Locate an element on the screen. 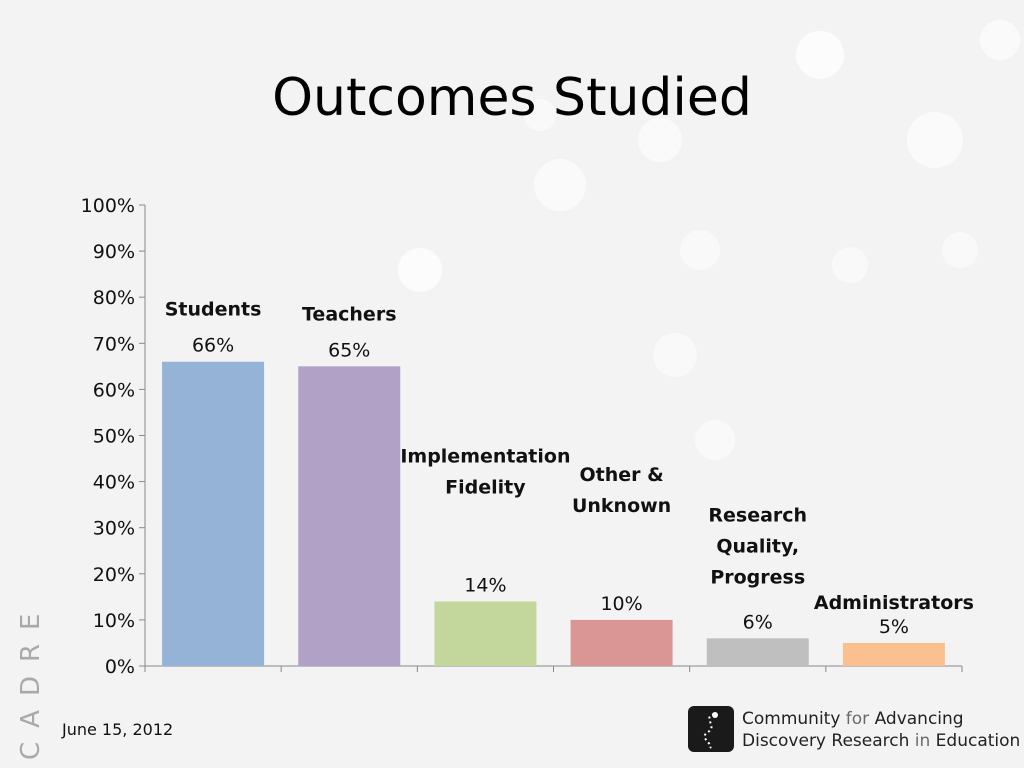  category-label: Teachers is located at coordinates (349, 314).